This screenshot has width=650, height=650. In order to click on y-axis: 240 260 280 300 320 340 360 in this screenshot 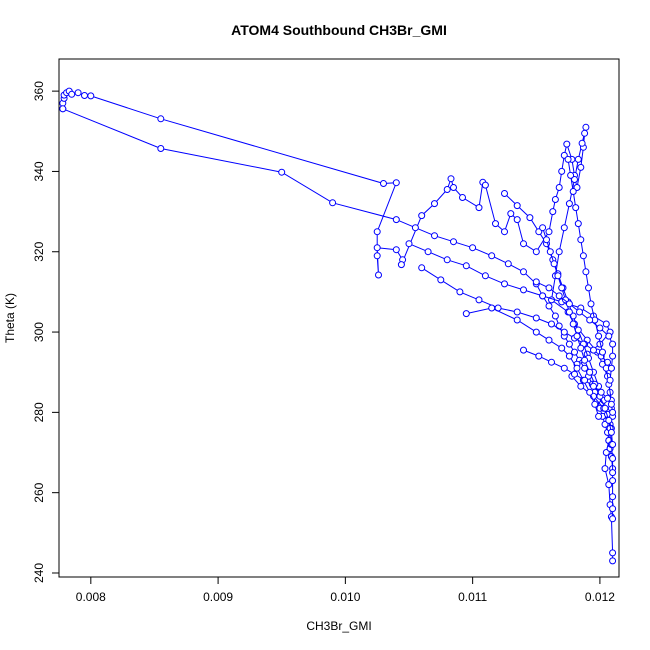, I will do `click(46, 332)`.